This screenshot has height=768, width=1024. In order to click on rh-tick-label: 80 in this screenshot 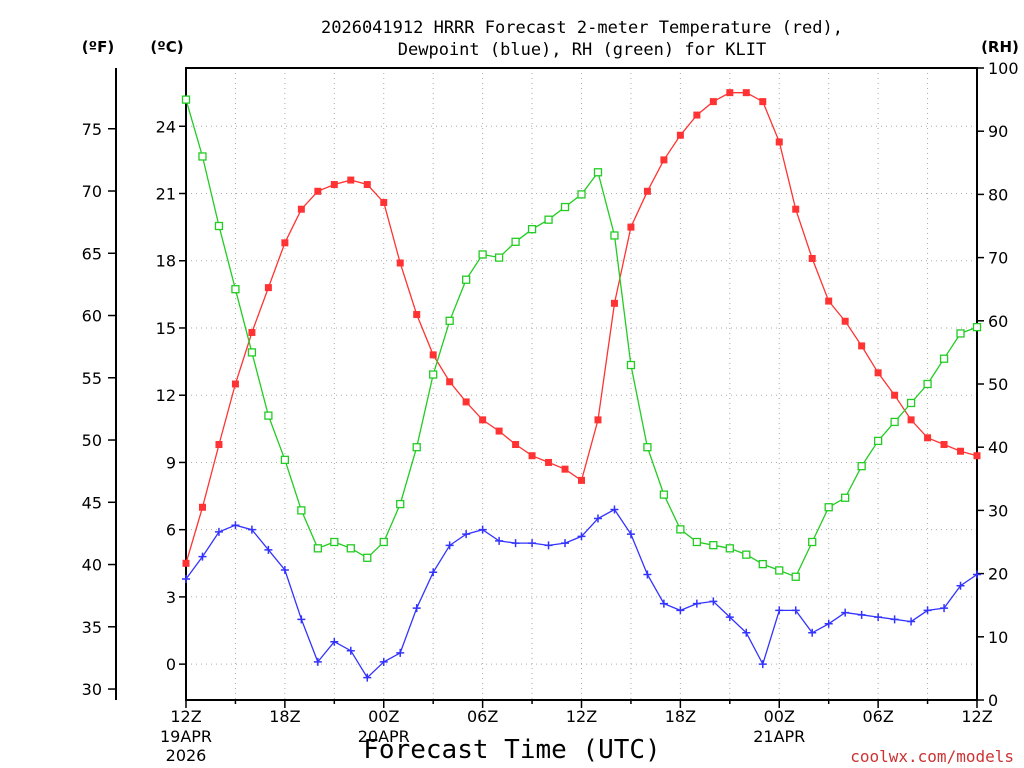, I will do `click(998, 194)`.